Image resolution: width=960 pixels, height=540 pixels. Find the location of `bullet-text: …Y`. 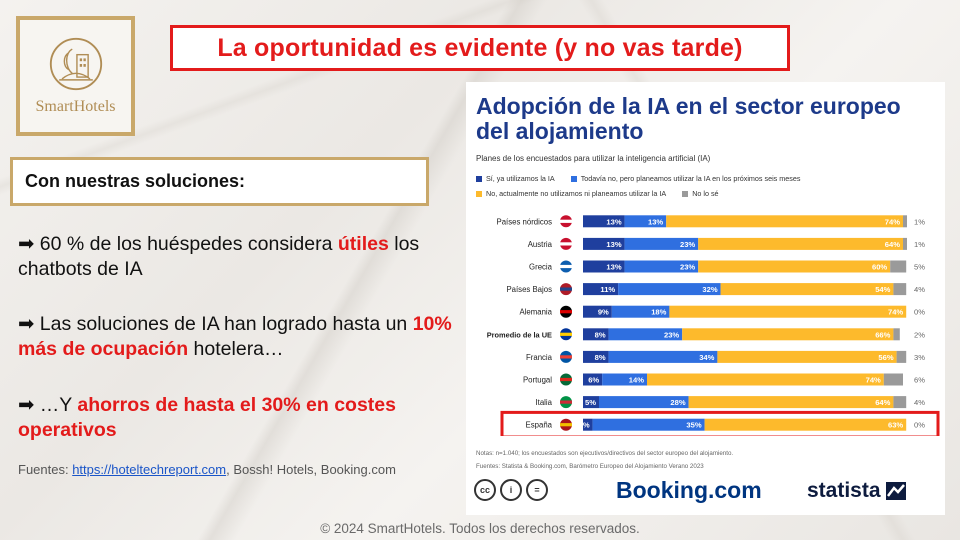

bullet-text: …Y is located at coordinates (56, 405).